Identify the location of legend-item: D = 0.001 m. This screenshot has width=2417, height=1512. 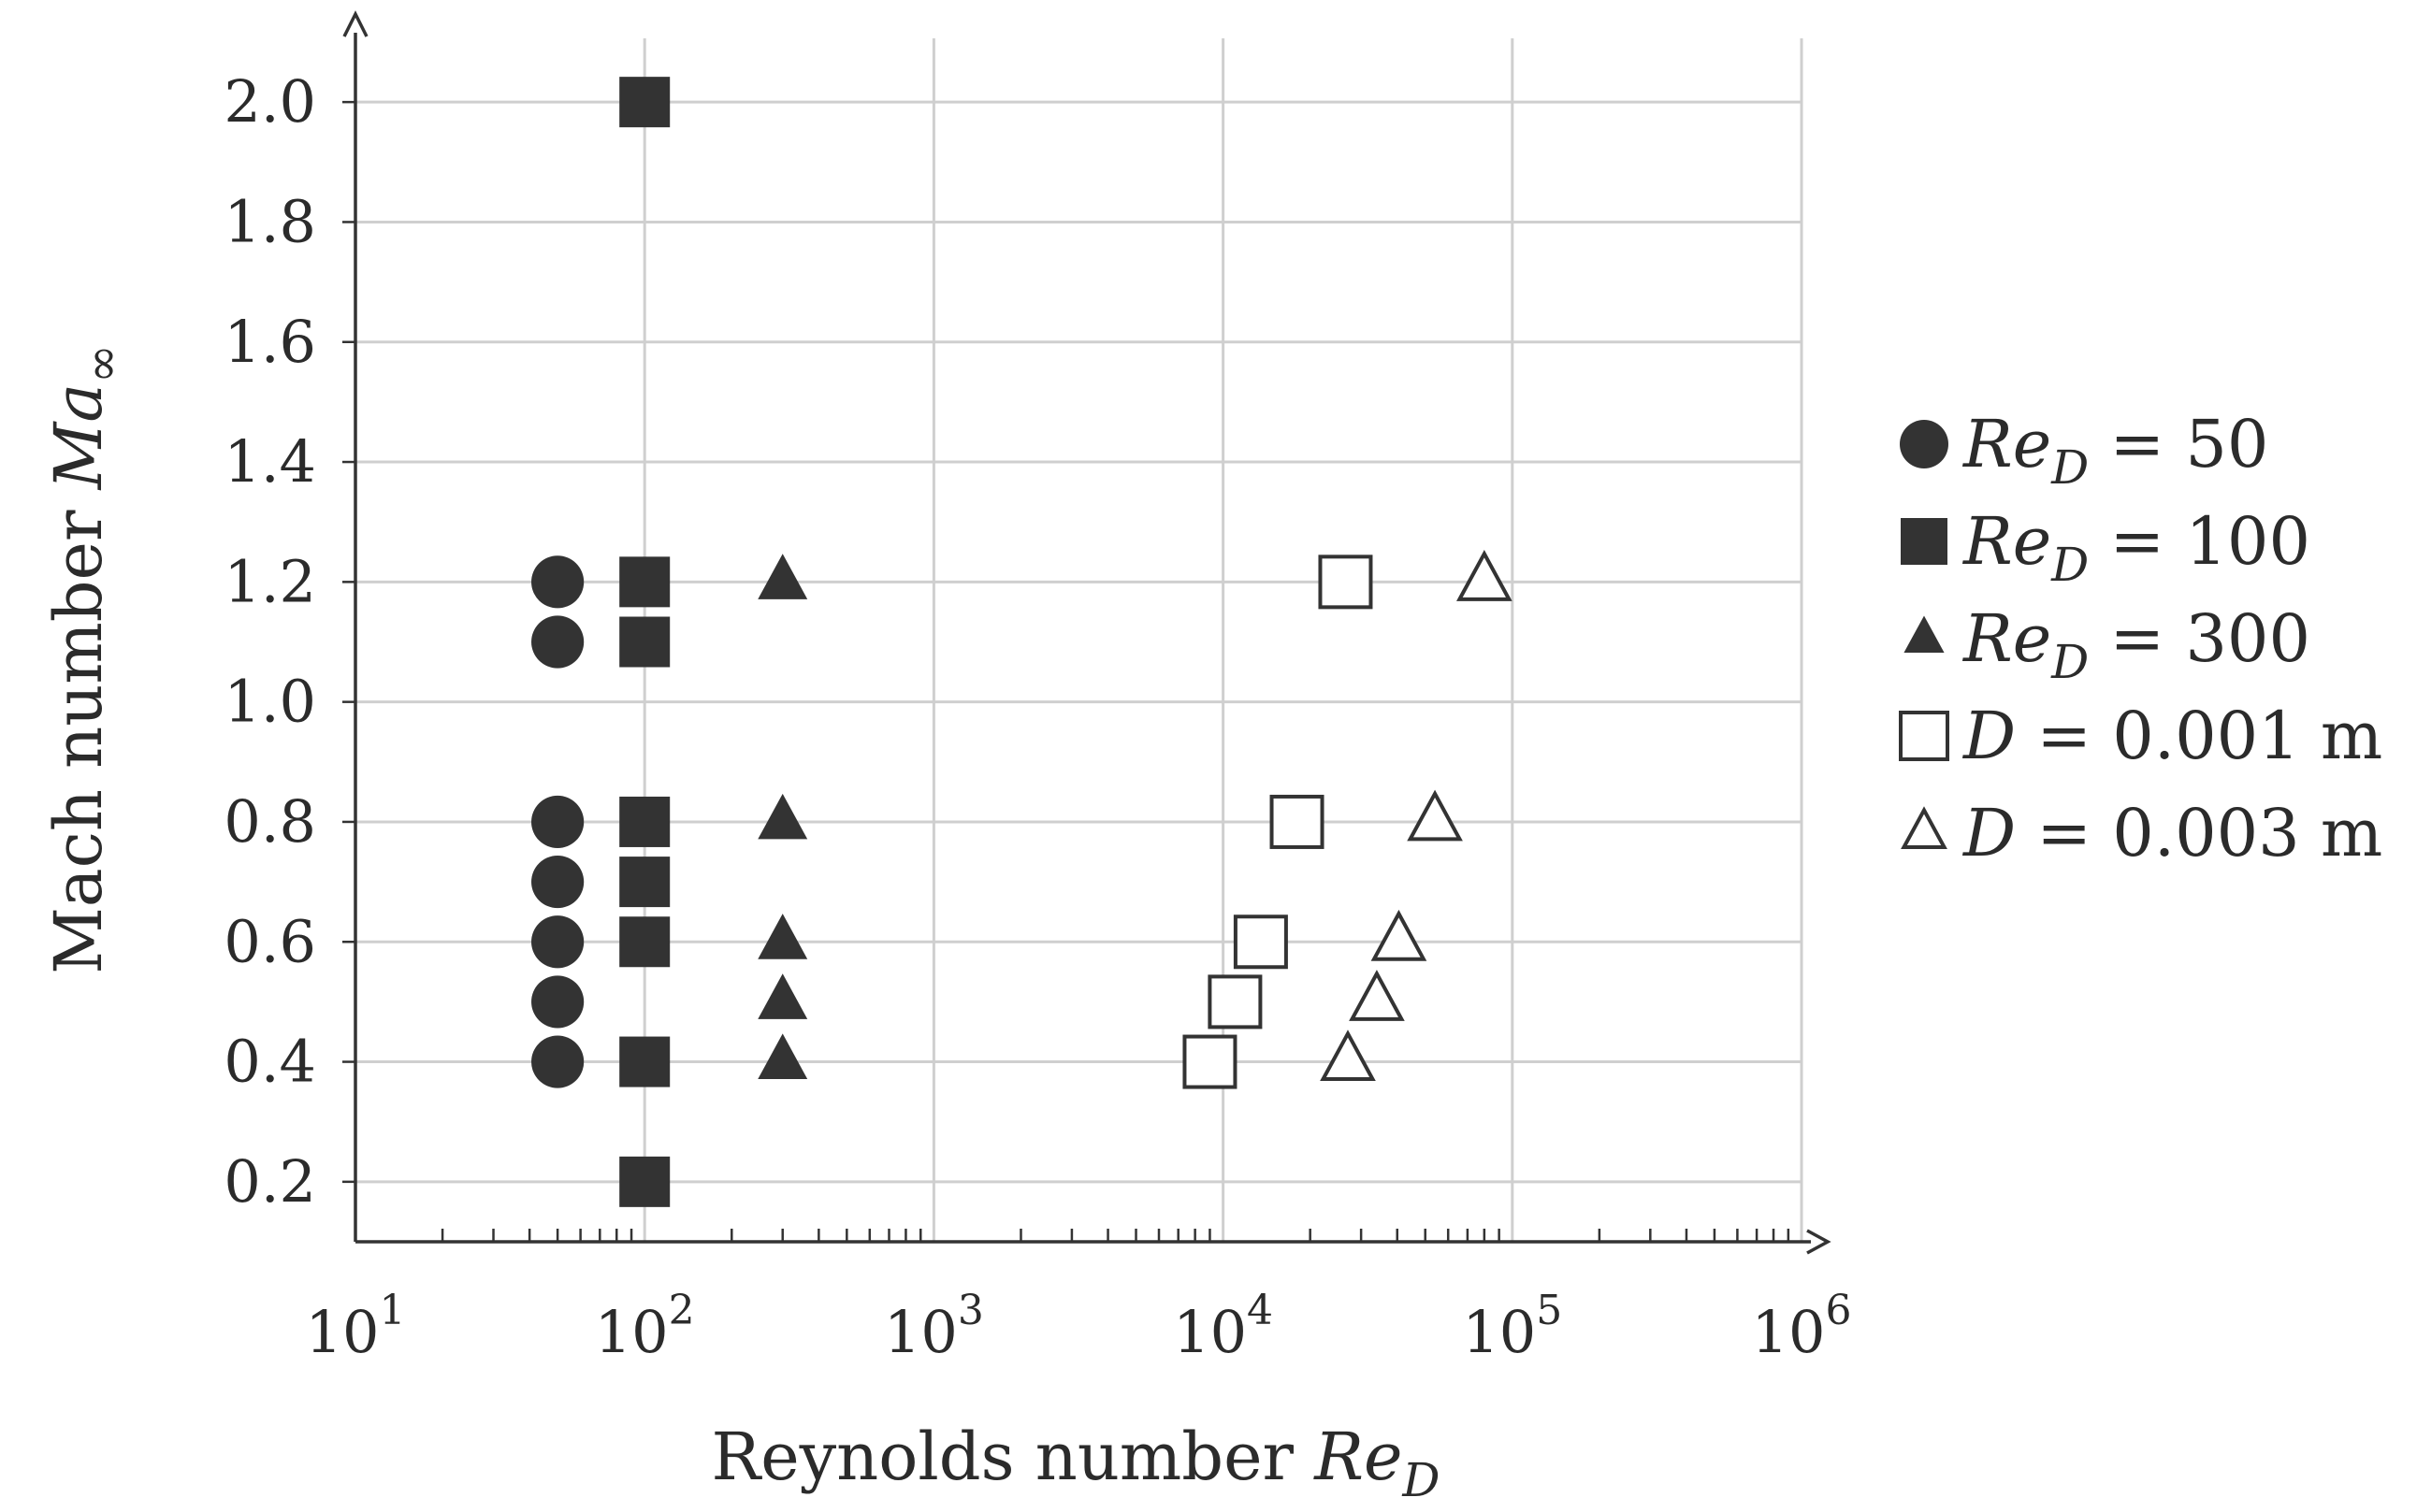
(2140, 736).